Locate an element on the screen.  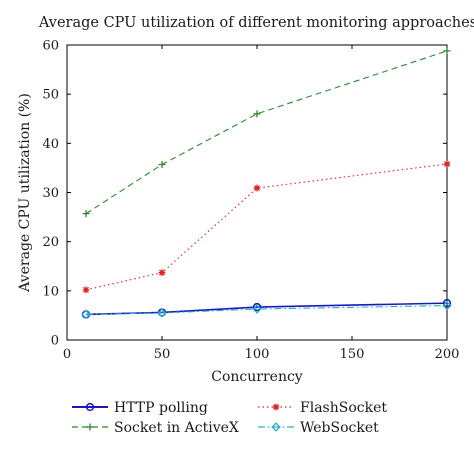
x-tick-label: 150 is located at coordinates (352, 354).